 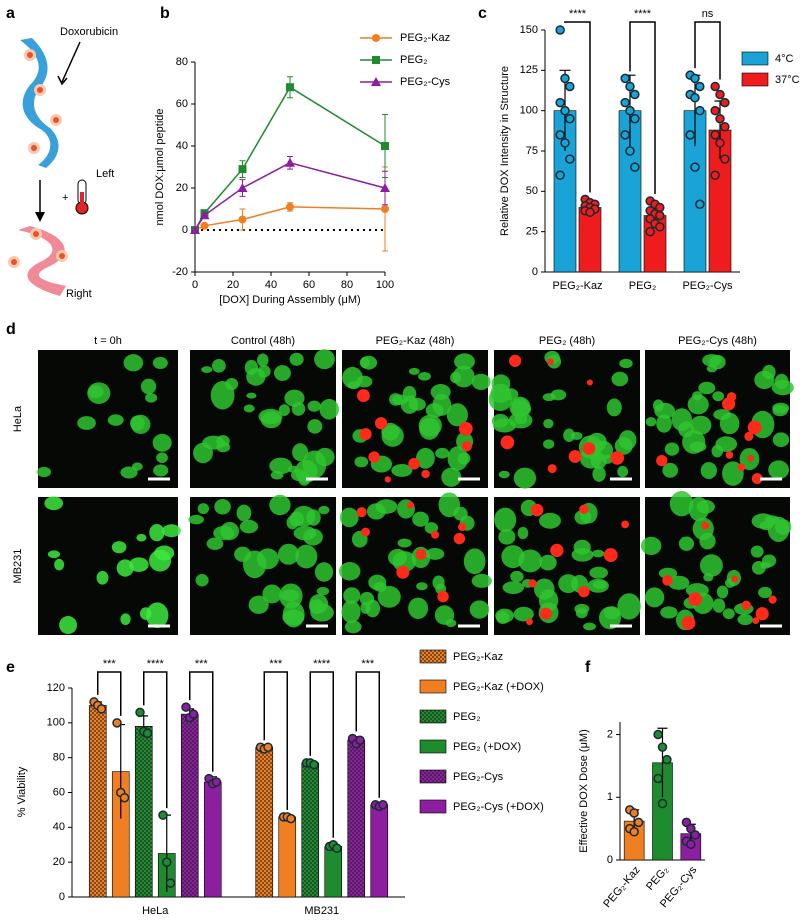 I want to click on thermometer-level, so click(x=82, y=199).